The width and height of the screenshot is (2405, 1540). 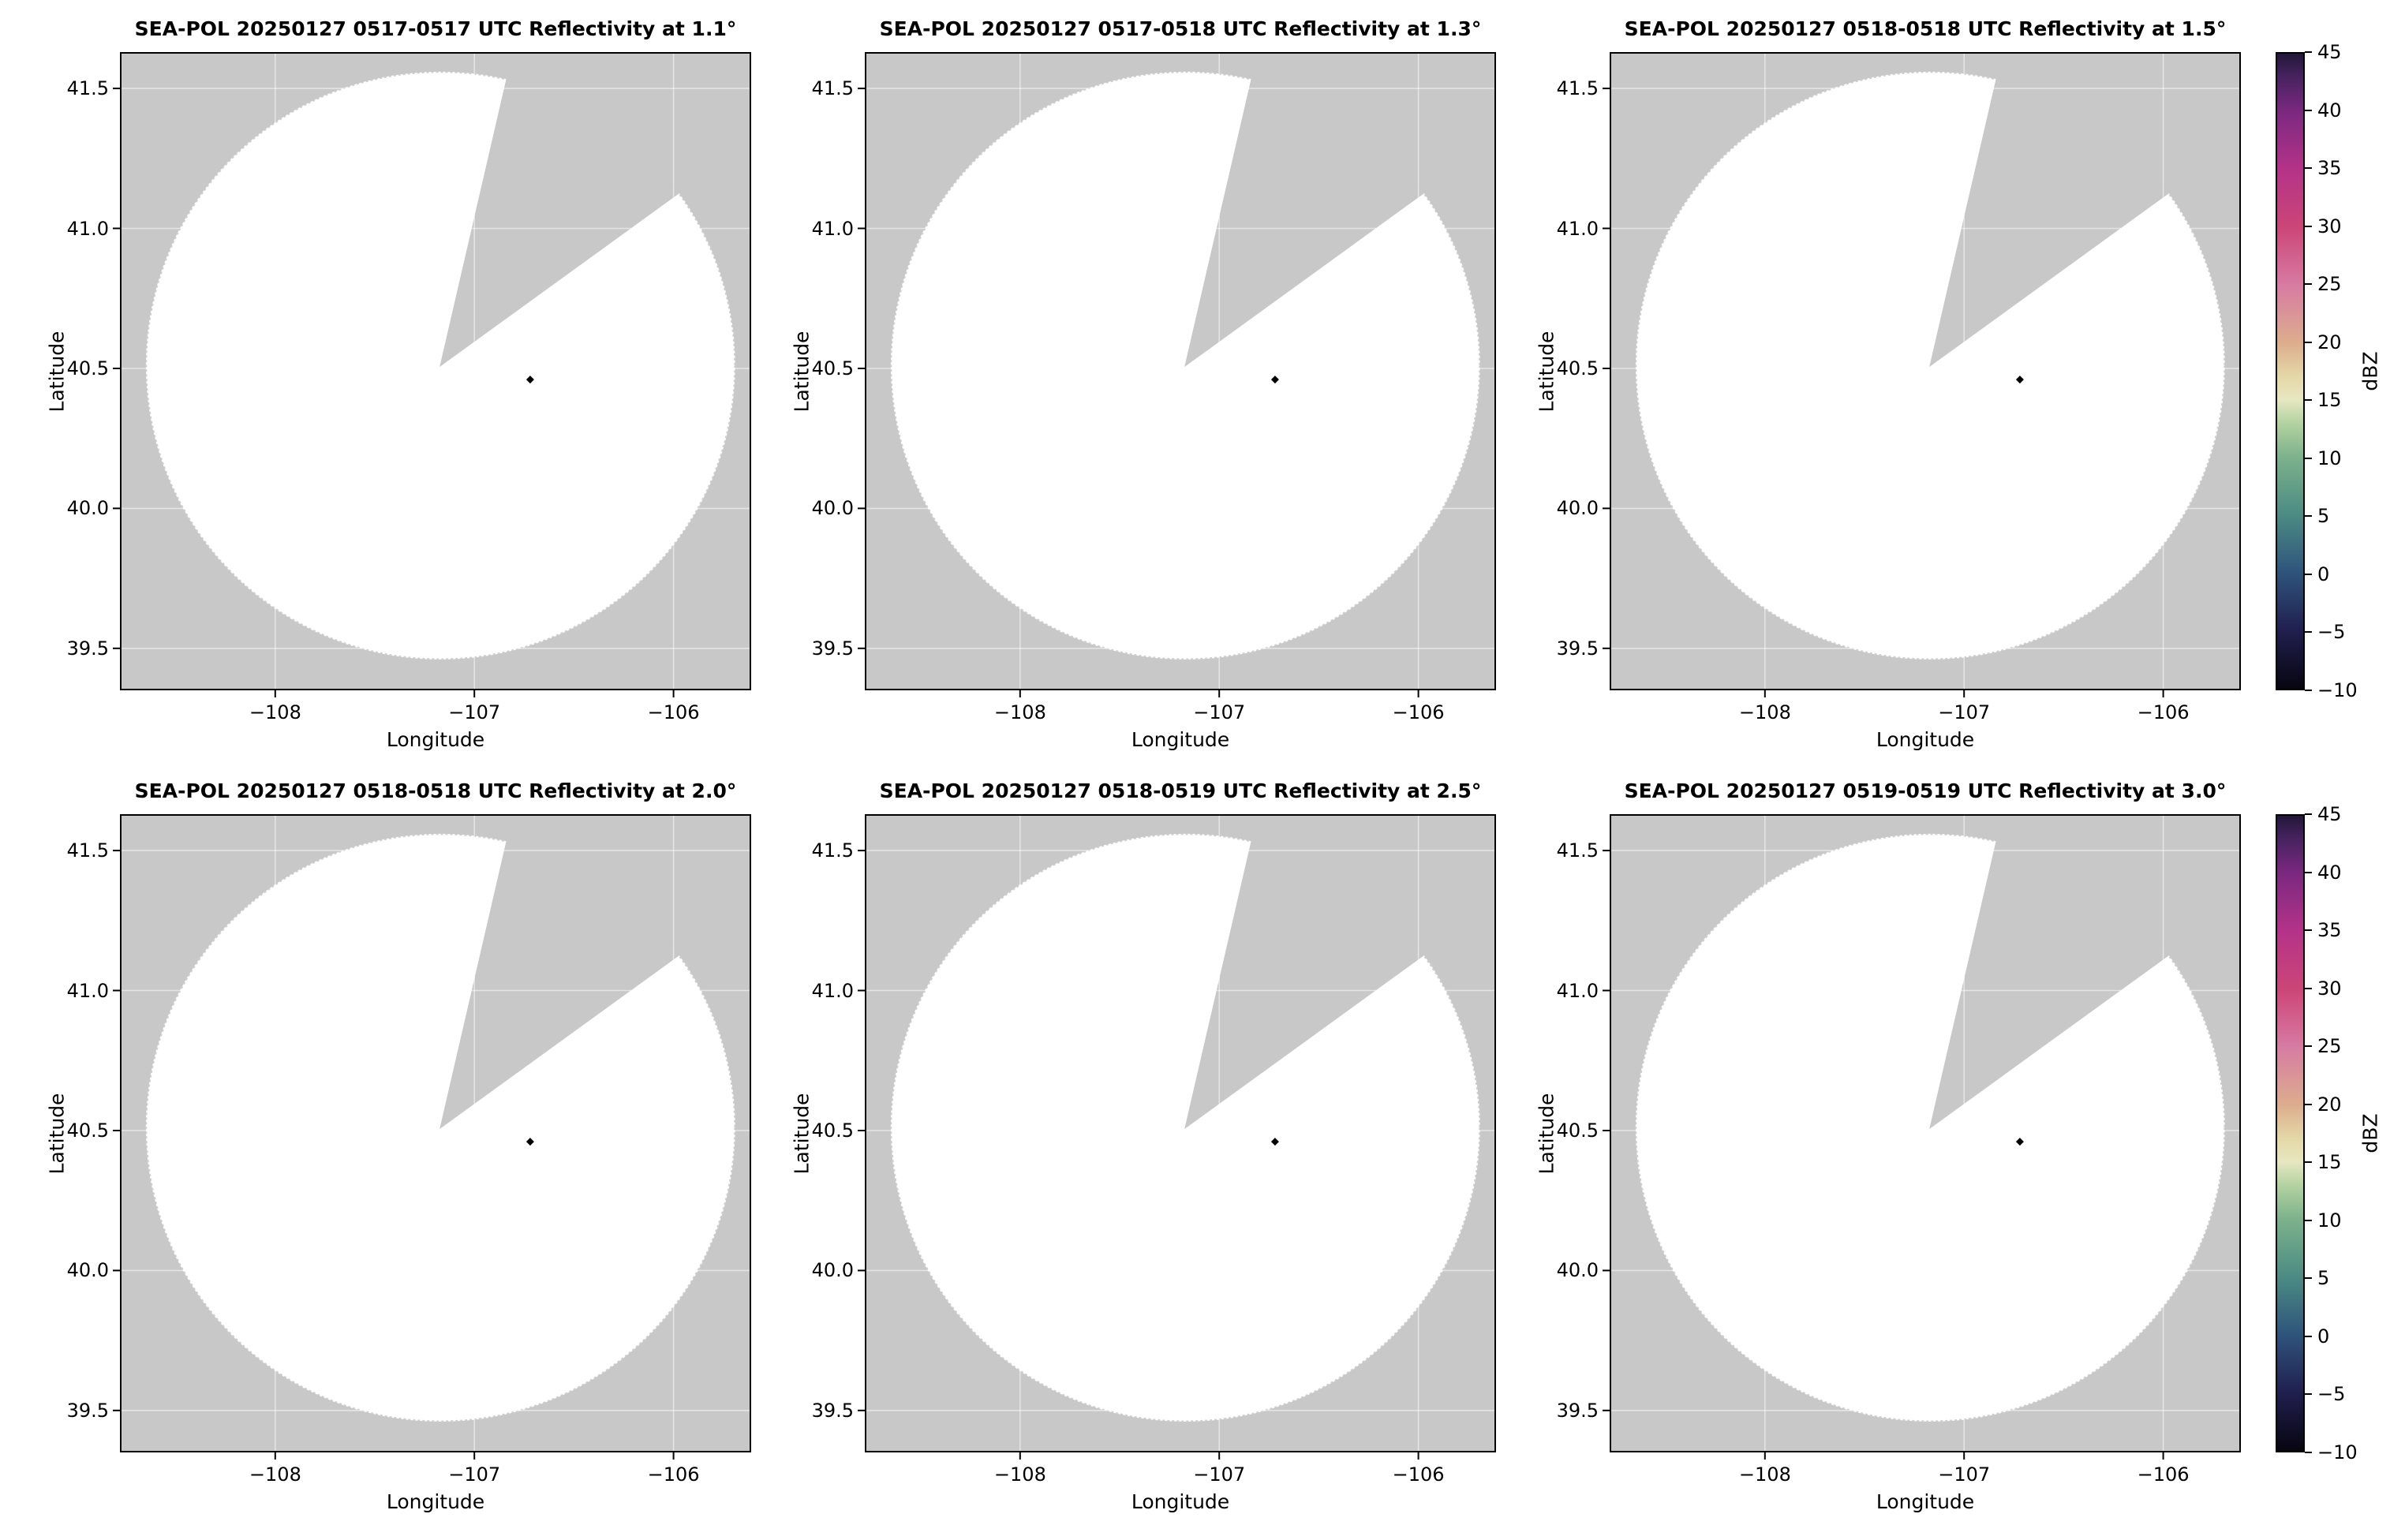 What do you see at coordinates (2329, 872) in the screenshot?
I see `colorbar-tick-label: 40` at bounding box center [2329, 872].